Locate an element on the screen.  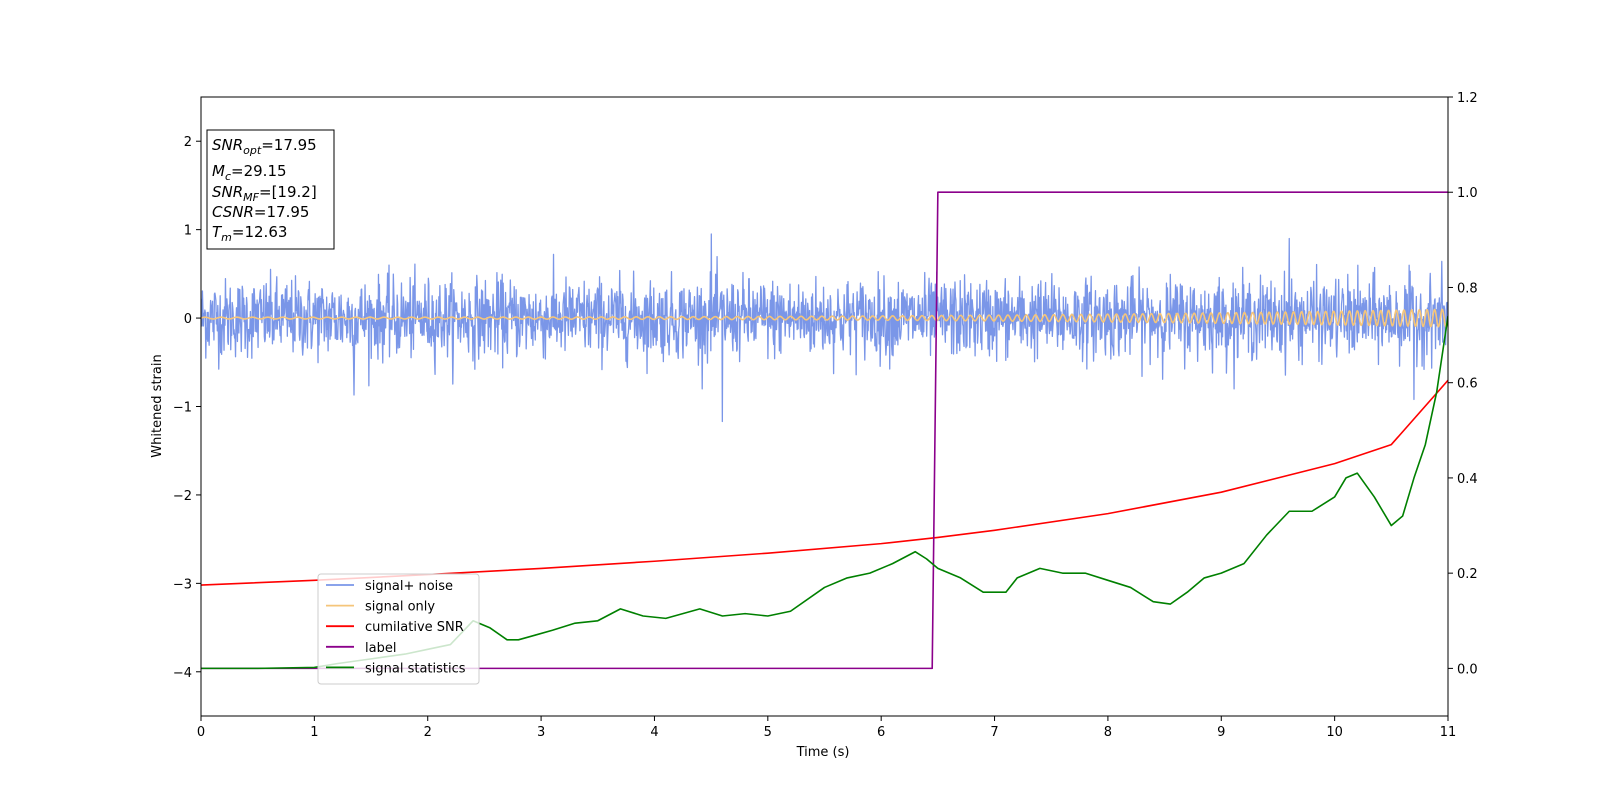
y-axis-left: −4 −3 −2 −1 0 1 2 is located at coordinates (187, 408).